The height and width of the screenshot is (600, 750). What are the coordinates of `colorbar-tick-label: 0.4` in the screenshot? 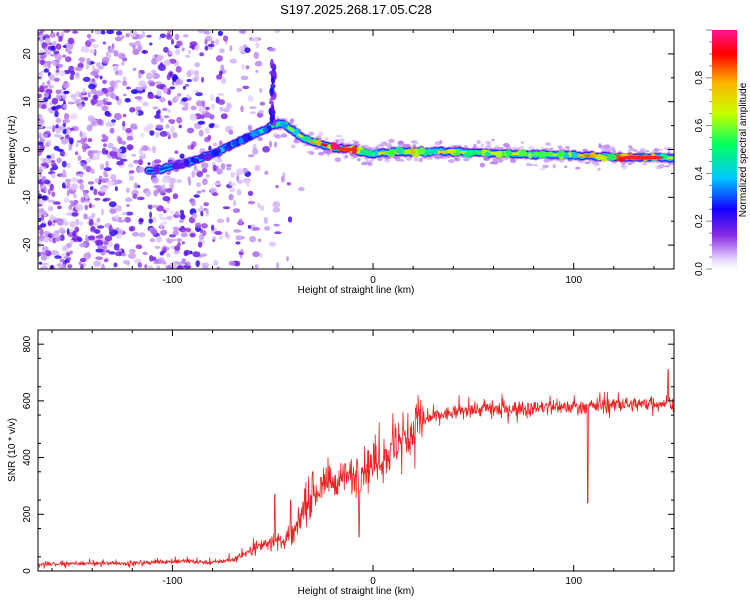 It's located at (699, 173).